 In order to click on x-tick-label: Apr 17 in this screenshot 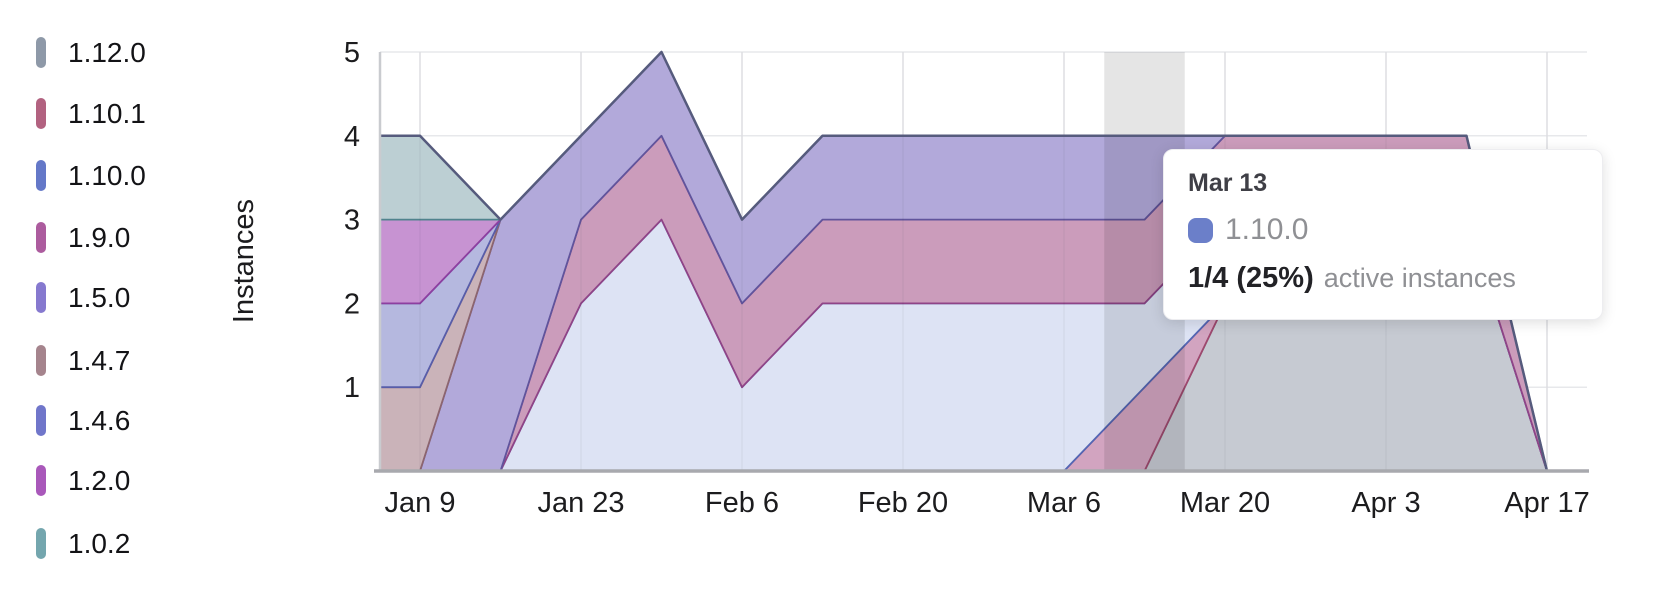, I will do `click(1546, 503)`.